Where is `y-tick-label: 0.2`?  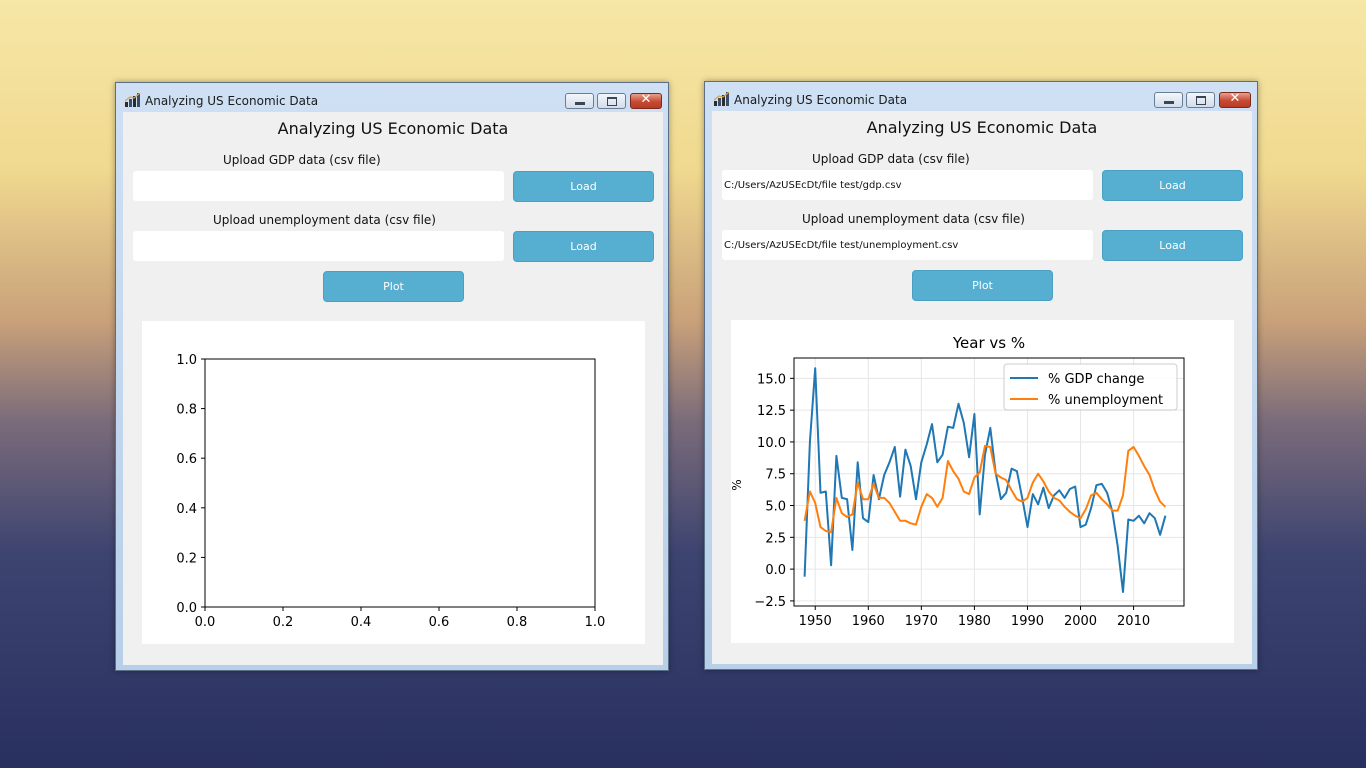
y-tick-label: 0.2 is located at coordinates (186, 558).